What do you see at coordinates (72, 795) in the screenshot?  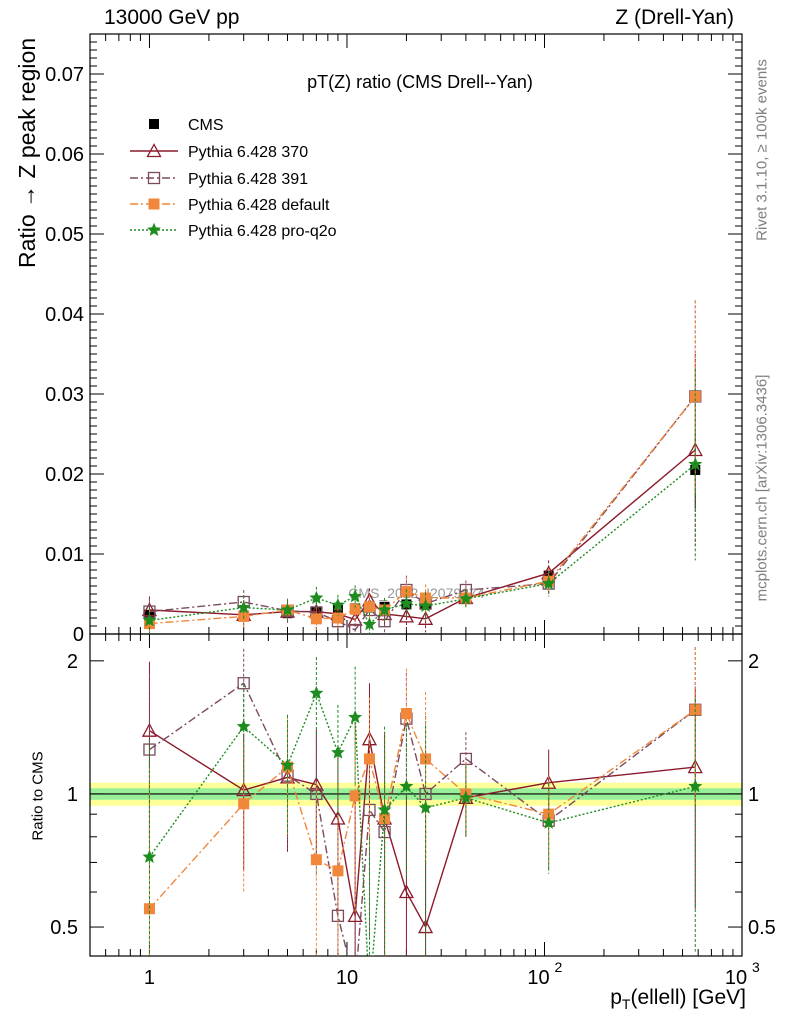 I see `ratio-y-tick-label: 1` at bounding box center [72, 795].